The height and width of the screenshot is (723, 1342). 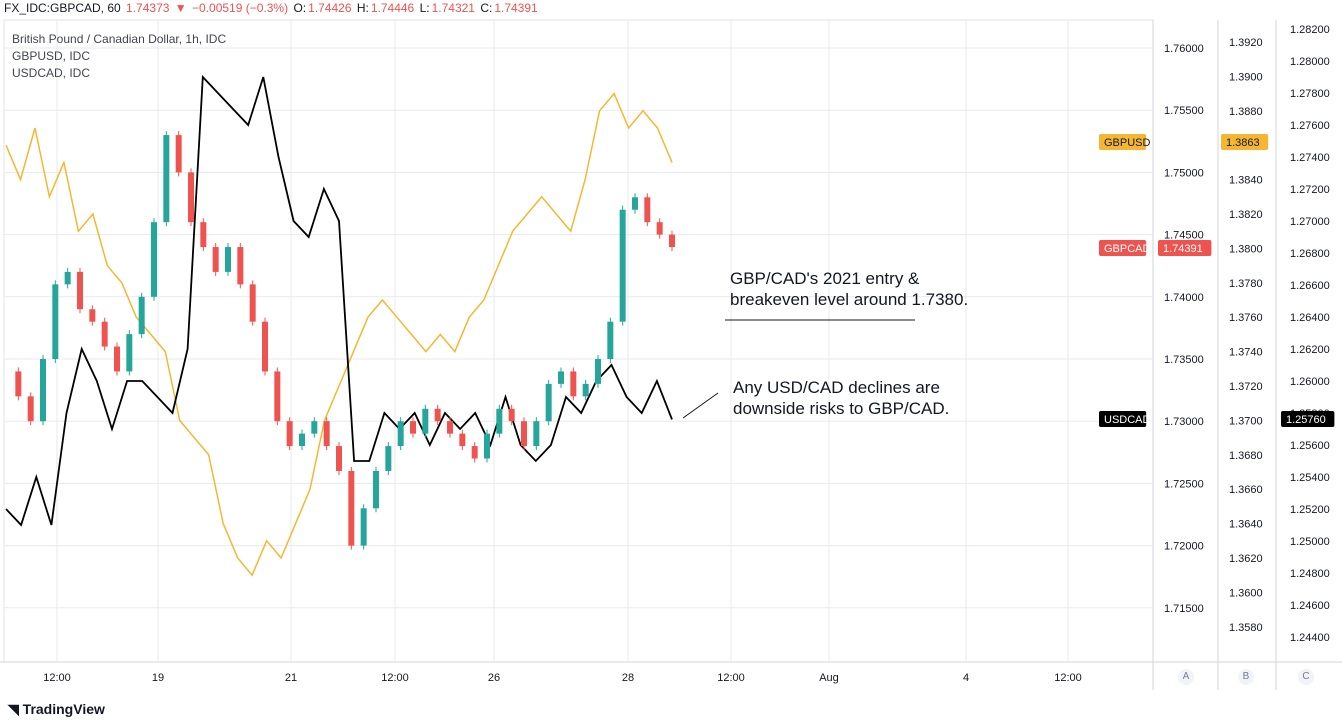 What do you see at coordinates (119, 39) in the screenshot?
I see `legend-main: British Pound / Canadian Dollar, 1h, IDC` at bounding box center [119, 39].